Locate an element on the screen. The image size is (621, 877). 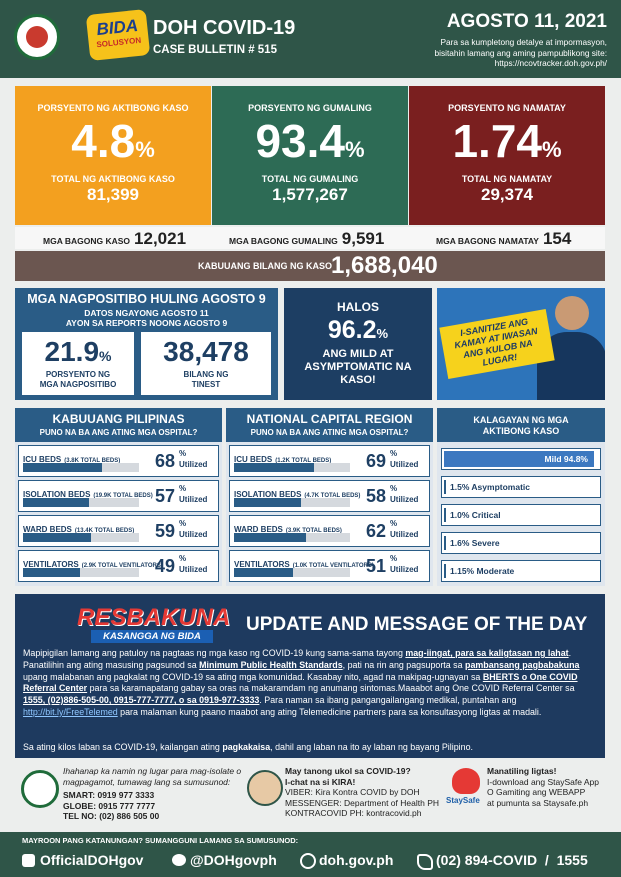
emphasis: mag-iingat, para sa kaligtasan ng lahat is located at coordinates (487, 653).